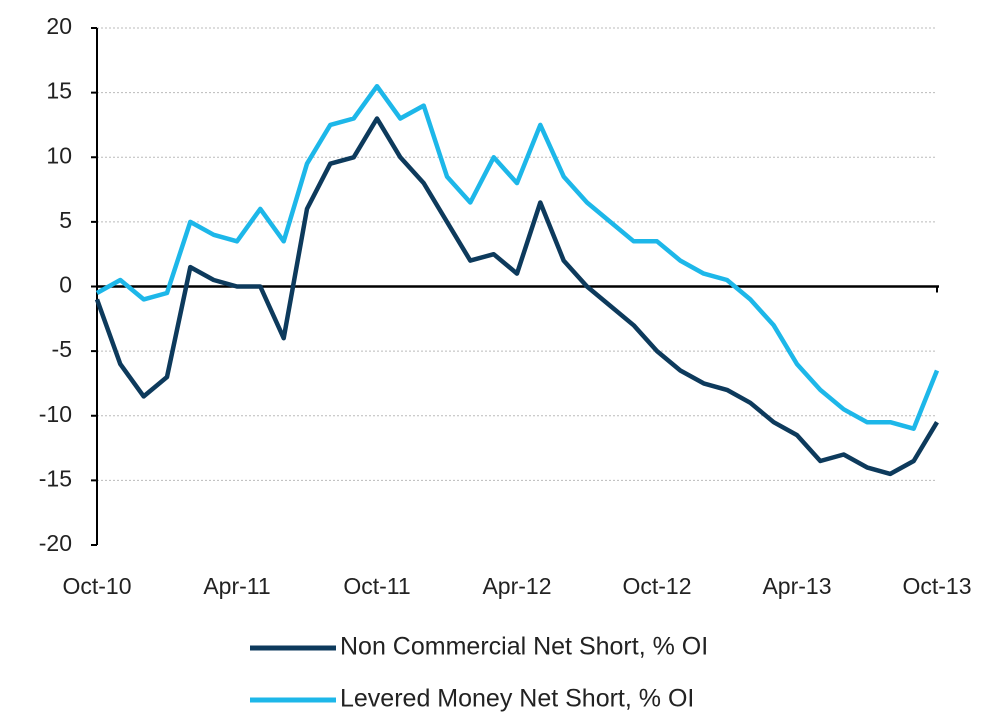  I want to click on x-tick-label: Apr-13, so click(796, 586).